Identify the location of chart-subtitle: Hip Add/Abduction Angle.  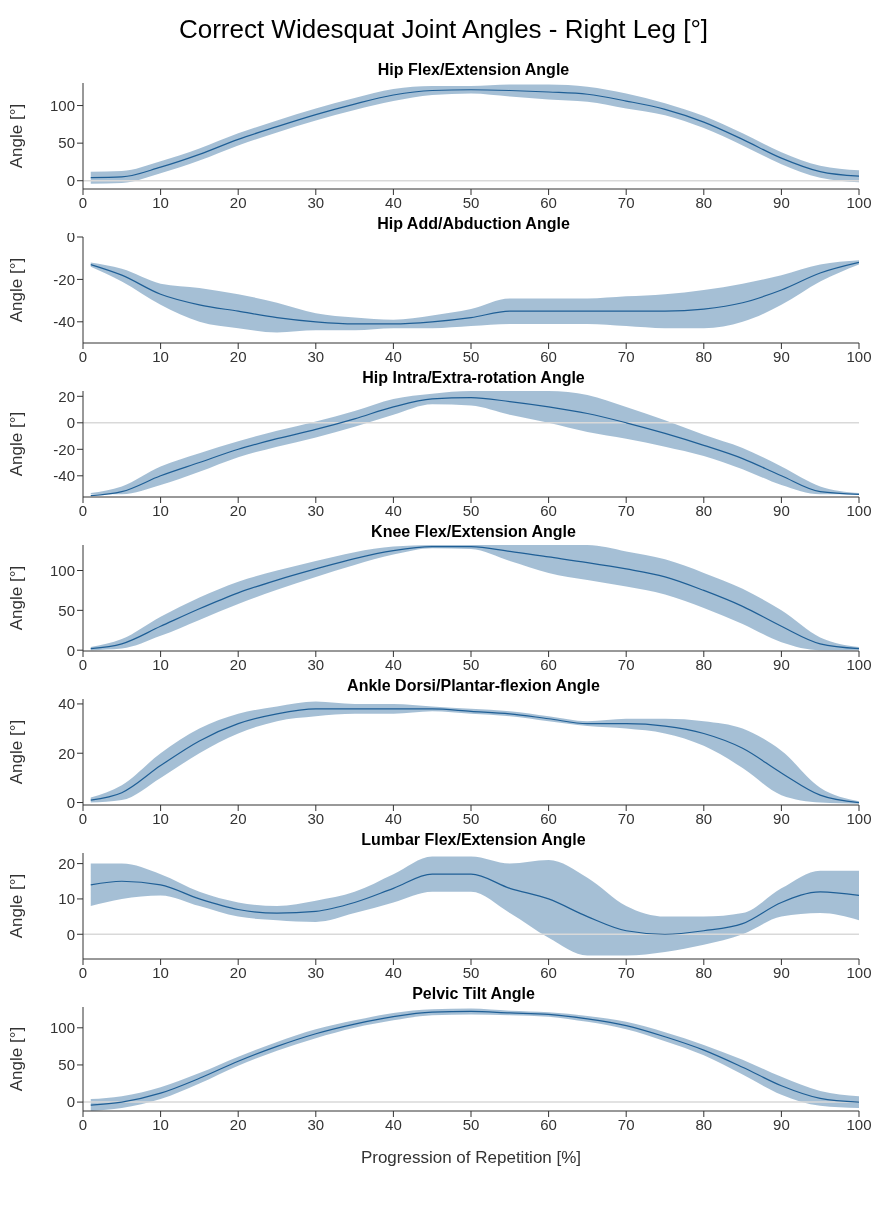
(473, 223).